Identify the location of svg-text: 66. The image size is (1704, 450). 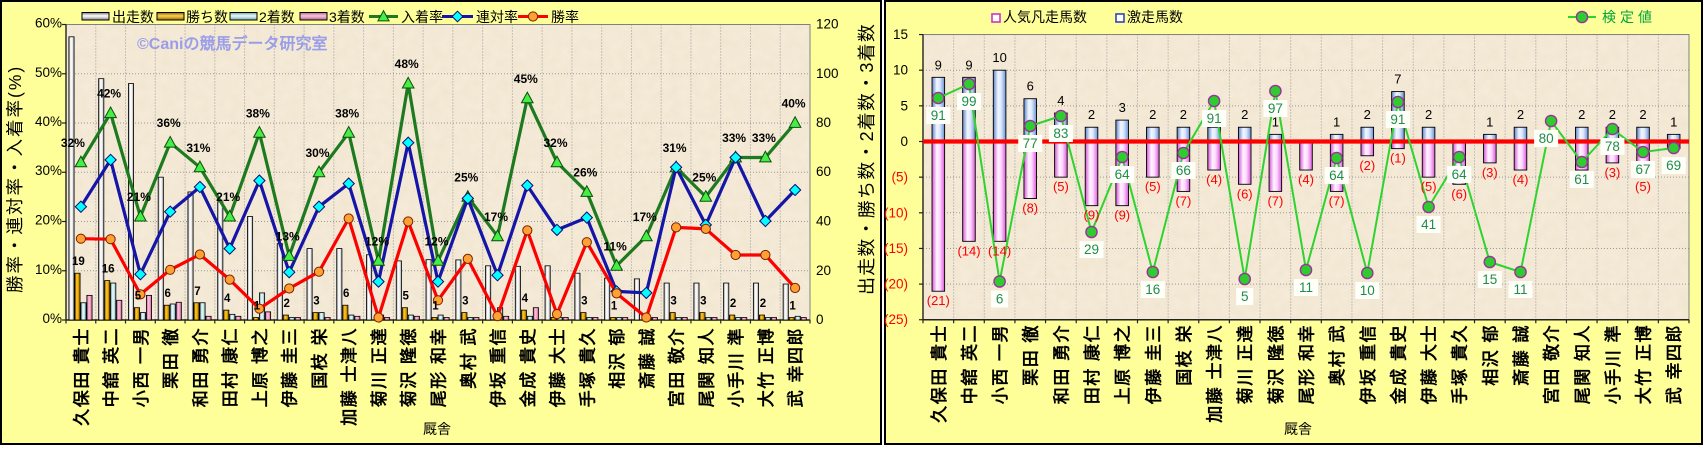
(1183, 170).